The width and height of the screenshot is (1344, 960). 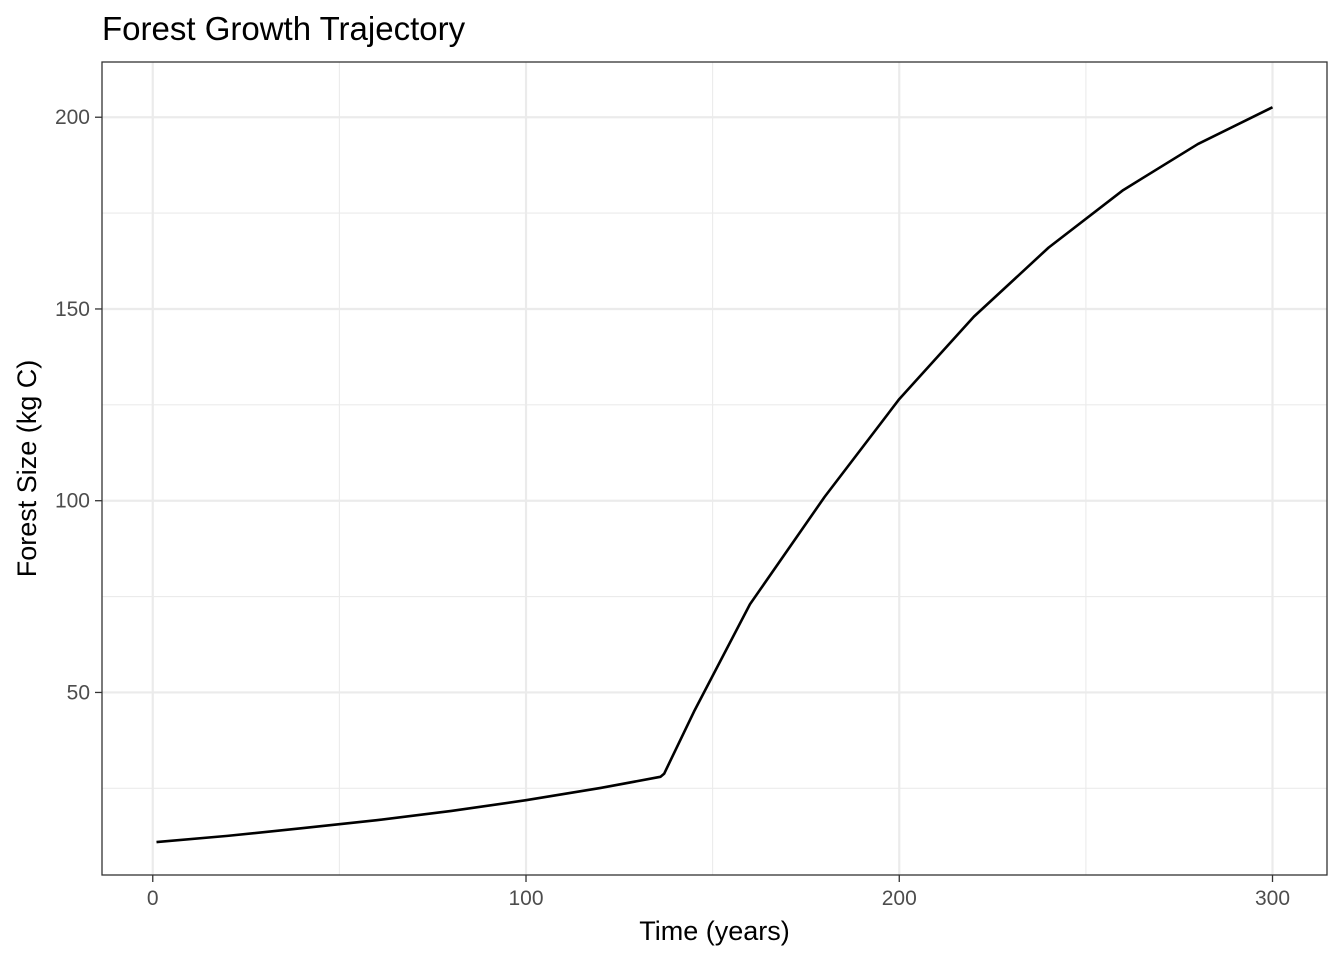 What do you see at coordinates (78, 405) in the screenshot?
I see `y-axis: 50 100 150 200` at bounding box center [78, 405].